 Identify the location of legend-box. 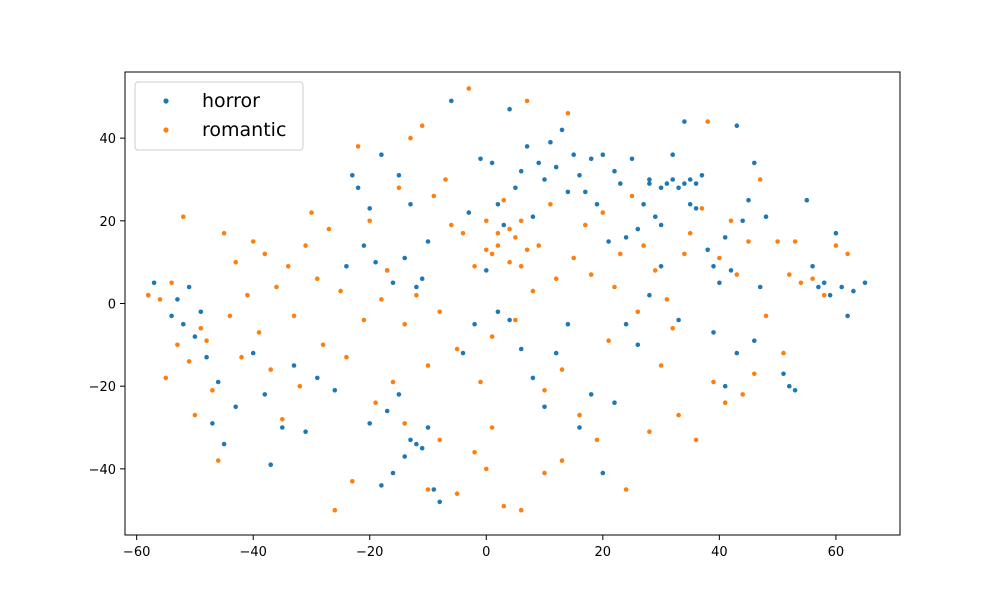
(219, 116).